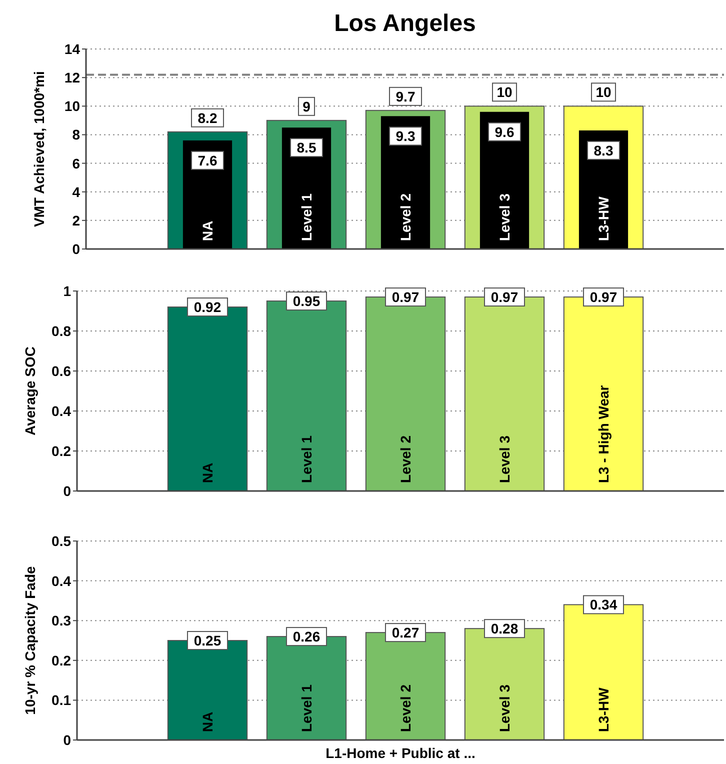  What do you see at coordinates (72, 106) in the screenshot?
I see `y-tick-label: 10` at bounding box center [72, 106].